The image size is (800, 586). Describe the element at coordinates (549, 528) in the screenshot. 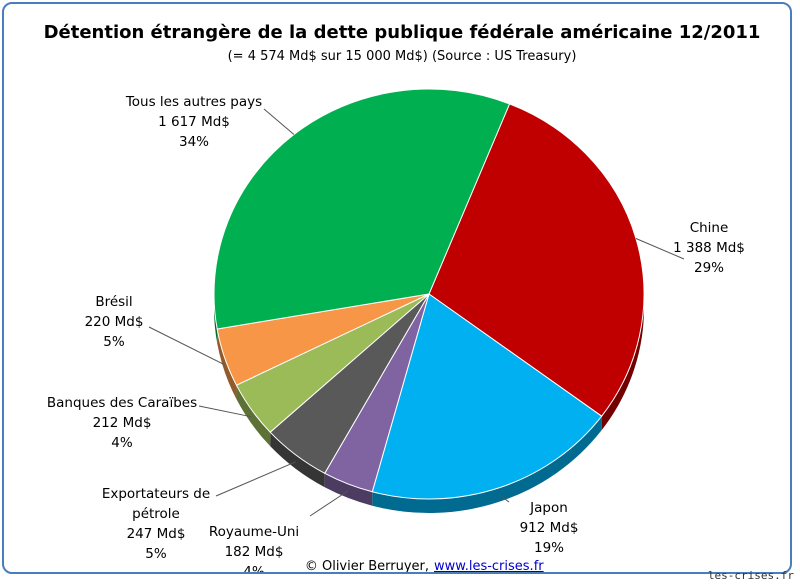

I see `data-label-japon: Japon 912 Md$ 19%` at that location.